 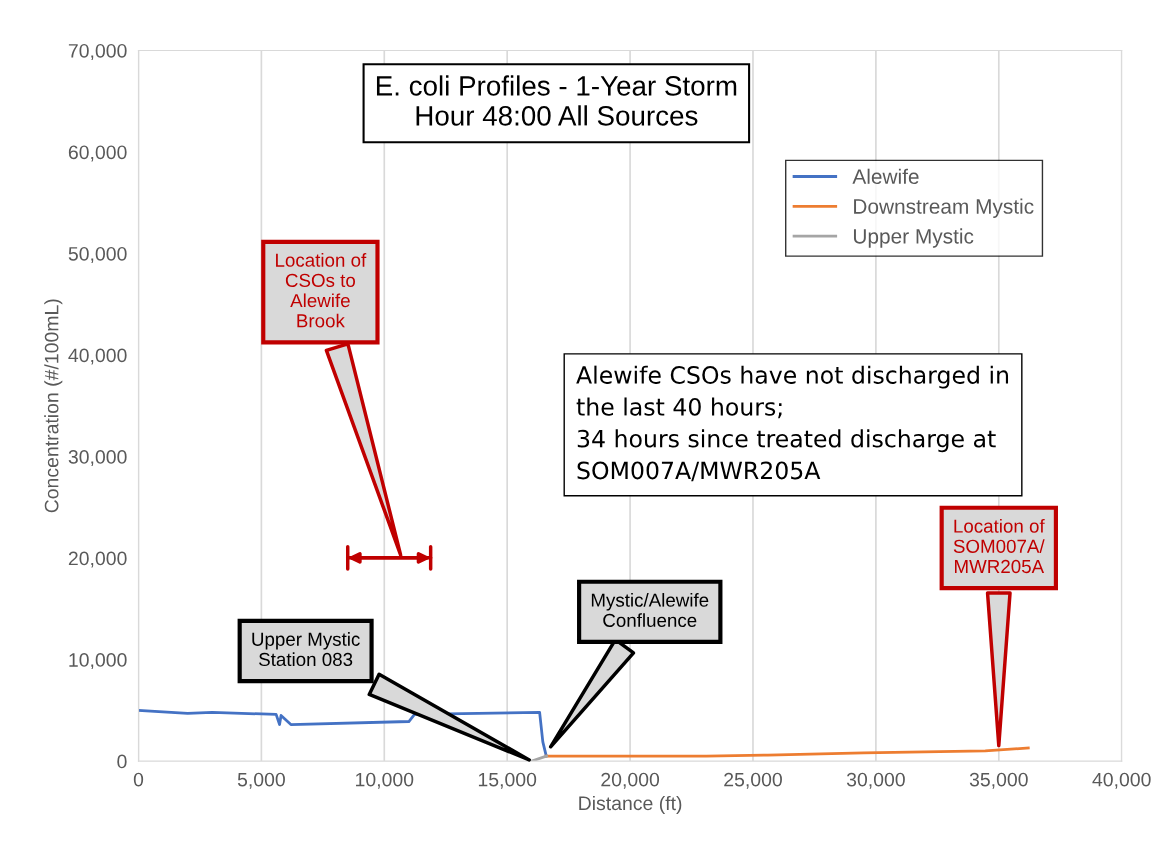 What do you see at coordinates (97, 51) in the screenshot?
I see `y-tick-label: 70,000` at bounding box center [97, 51].